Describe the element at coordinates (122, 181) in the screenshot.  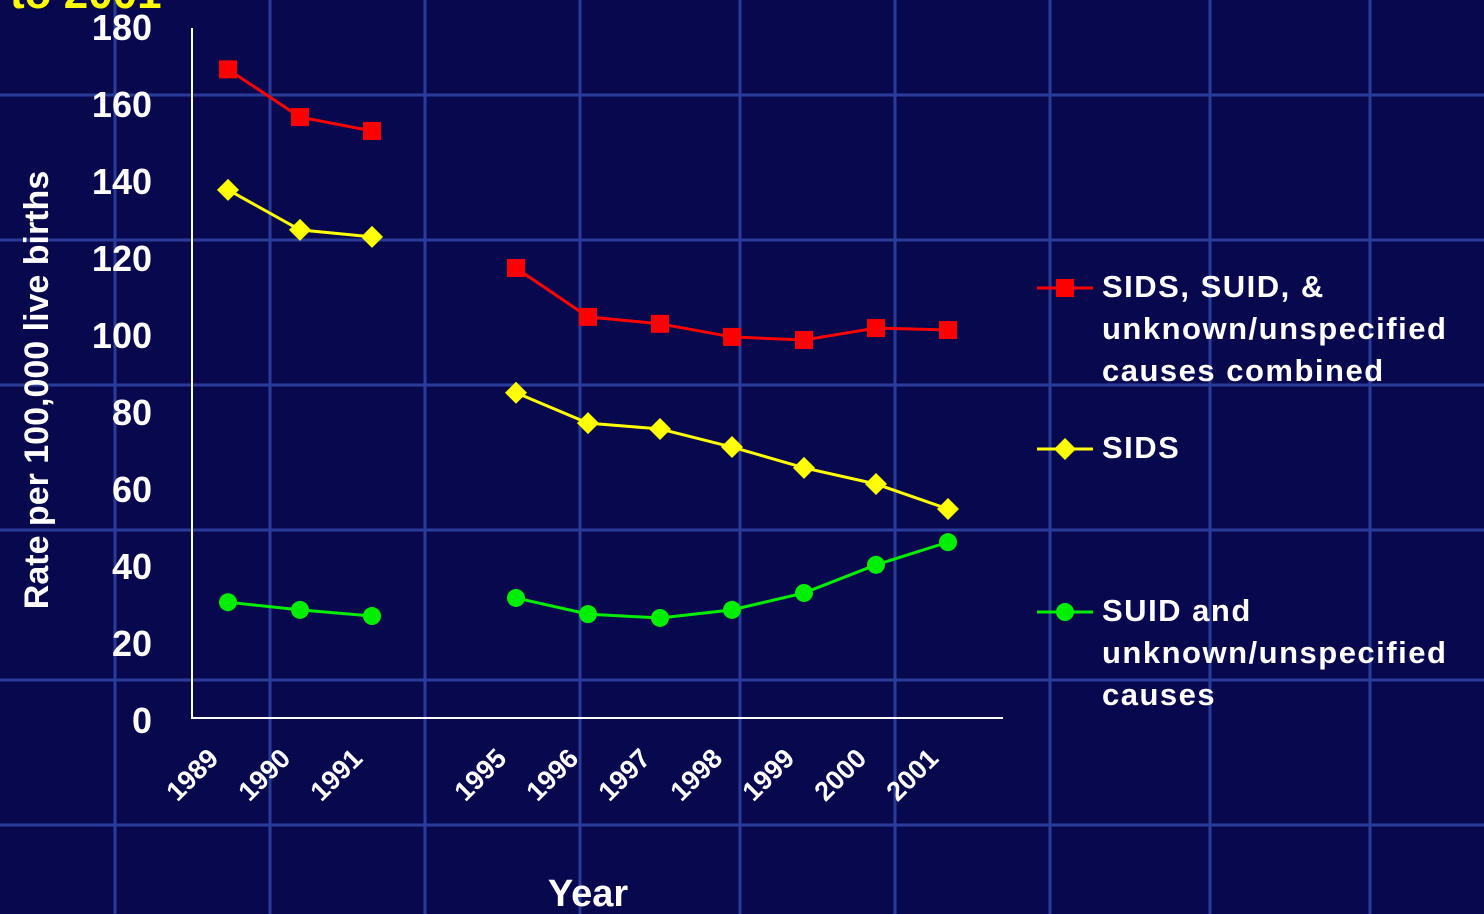
I see `y-tick-label: 140` at that location.